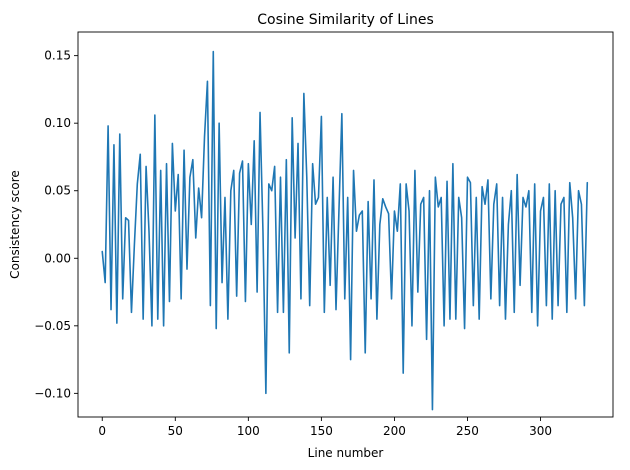 Image resolution: width=630 pixels, height=470 pixels. I want to click on y-tick-label: 0.15, so click(57, 56).